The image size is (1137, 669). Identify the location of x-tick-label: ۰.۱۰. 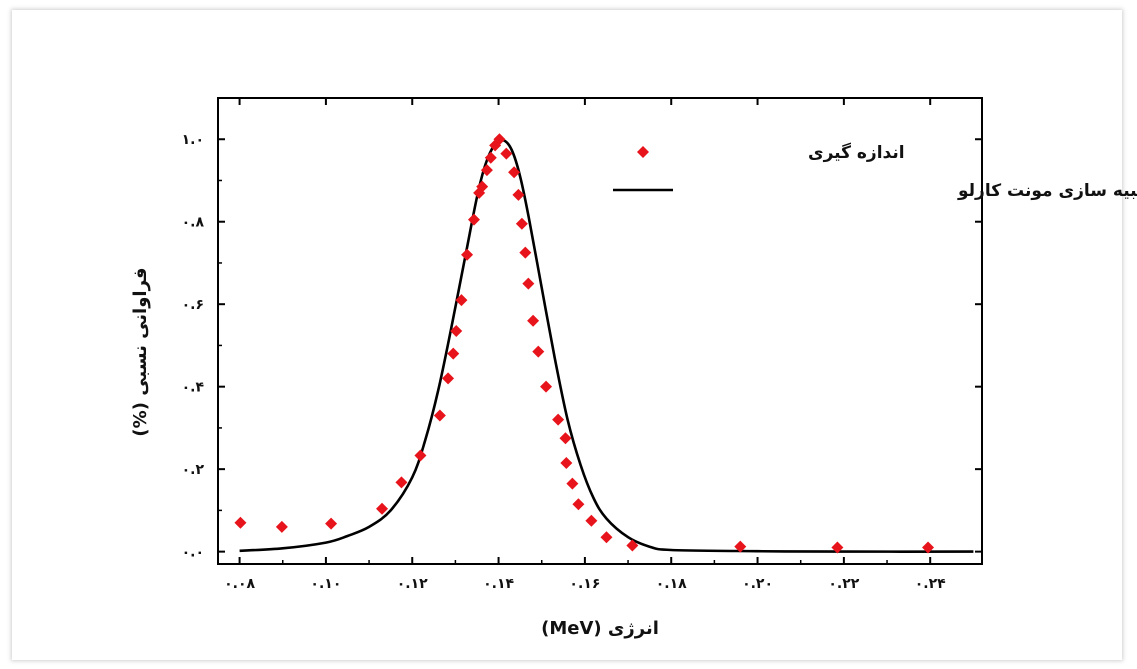
(325, 584).